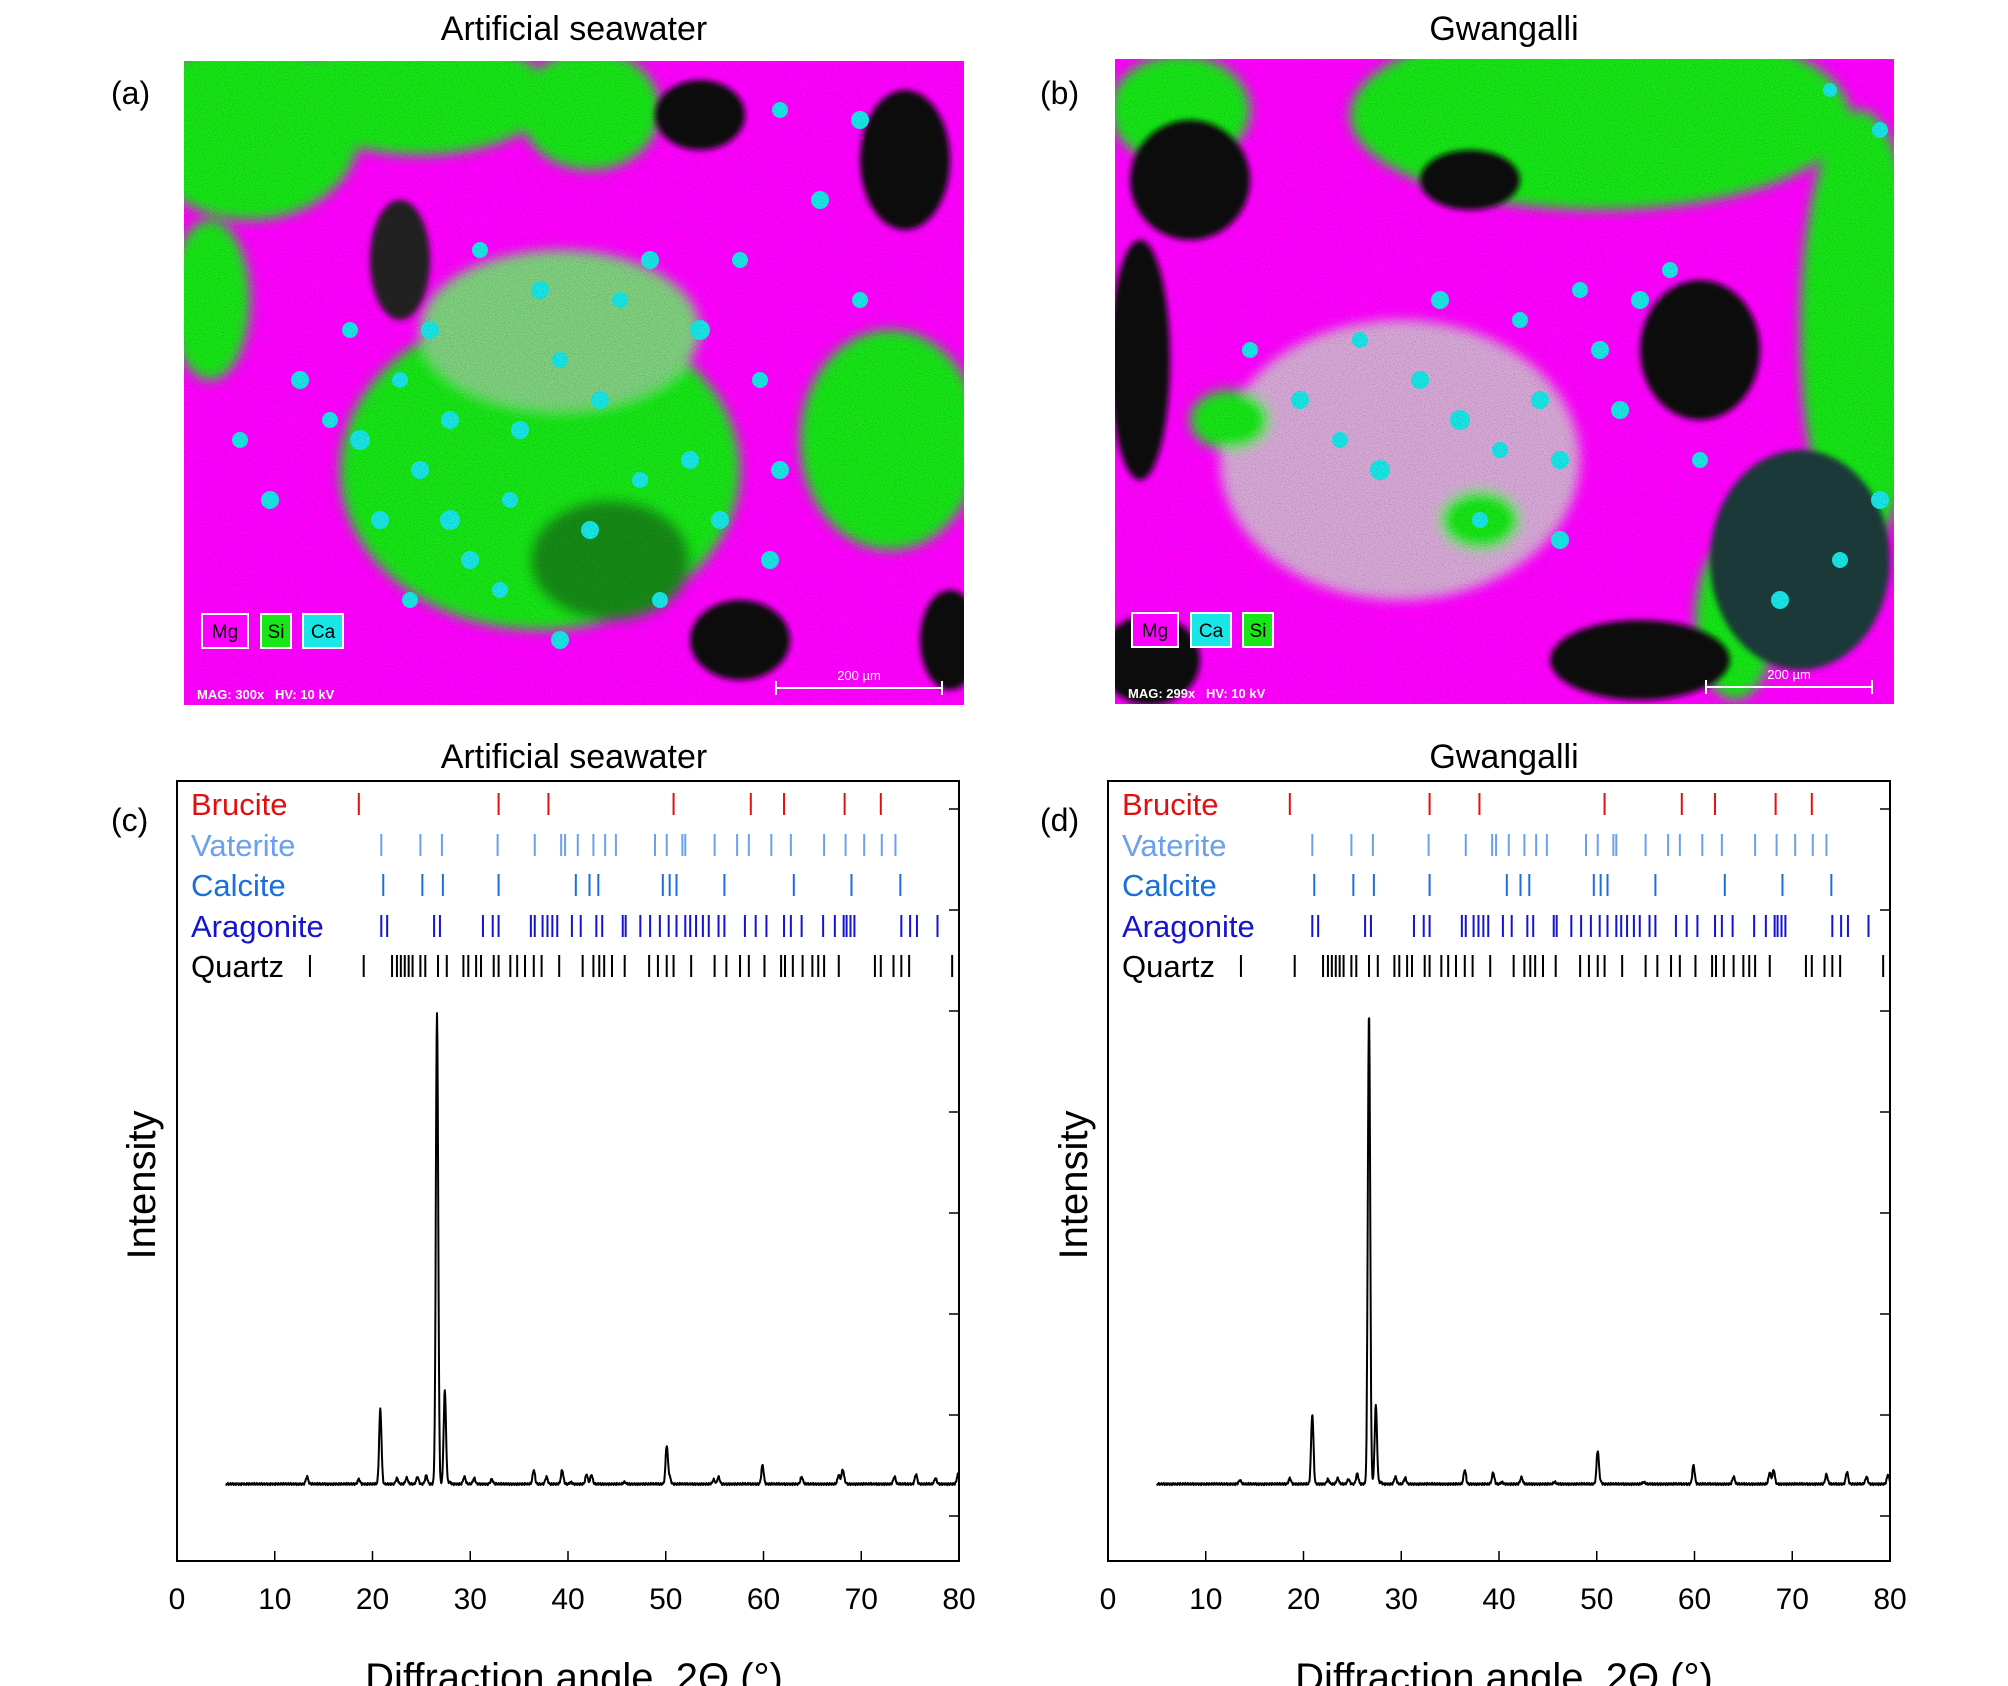 The height and width of the screenshot is (1686, 2008). Describe the element at coordinates (1169, 885) in the screenshot. I see `phase-label-d-calcite: Calcite` at that location.